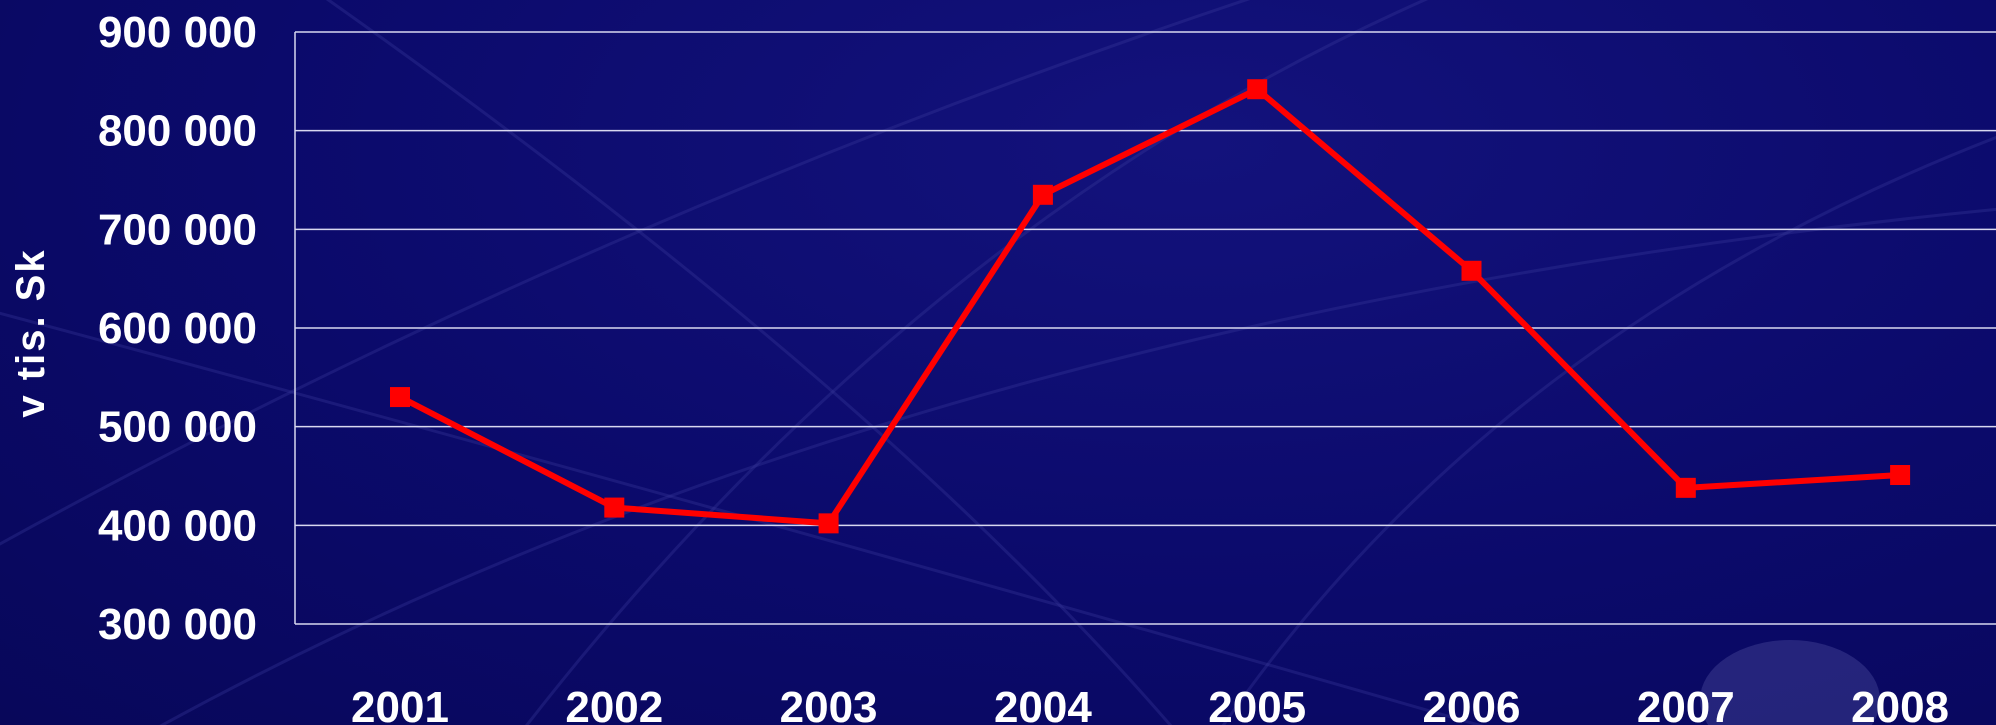 The width and height of the screenshot is (1996, 725). I want to click on y-tick-label: 300 000, so click(177, 624).